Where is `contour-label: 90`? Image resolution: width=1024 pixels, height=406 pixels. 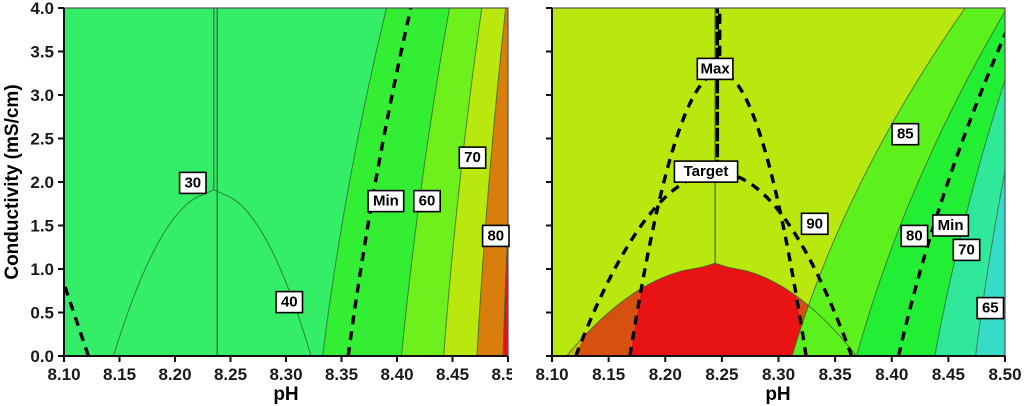
contour-label: 90 is located at coordinates (814, 224).